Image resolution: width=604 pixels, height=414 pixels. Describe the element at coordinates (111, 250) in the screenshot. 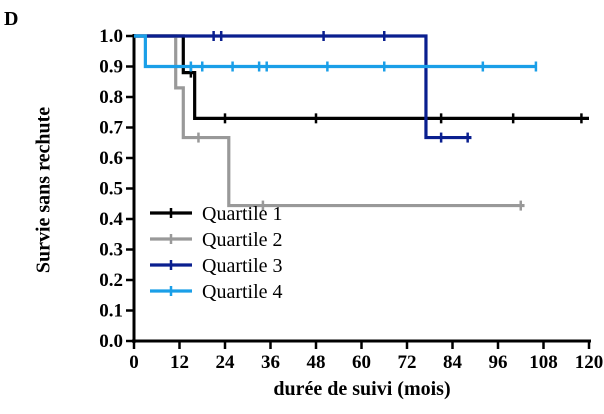

I see `y-tick-label: 0.3` at that location.